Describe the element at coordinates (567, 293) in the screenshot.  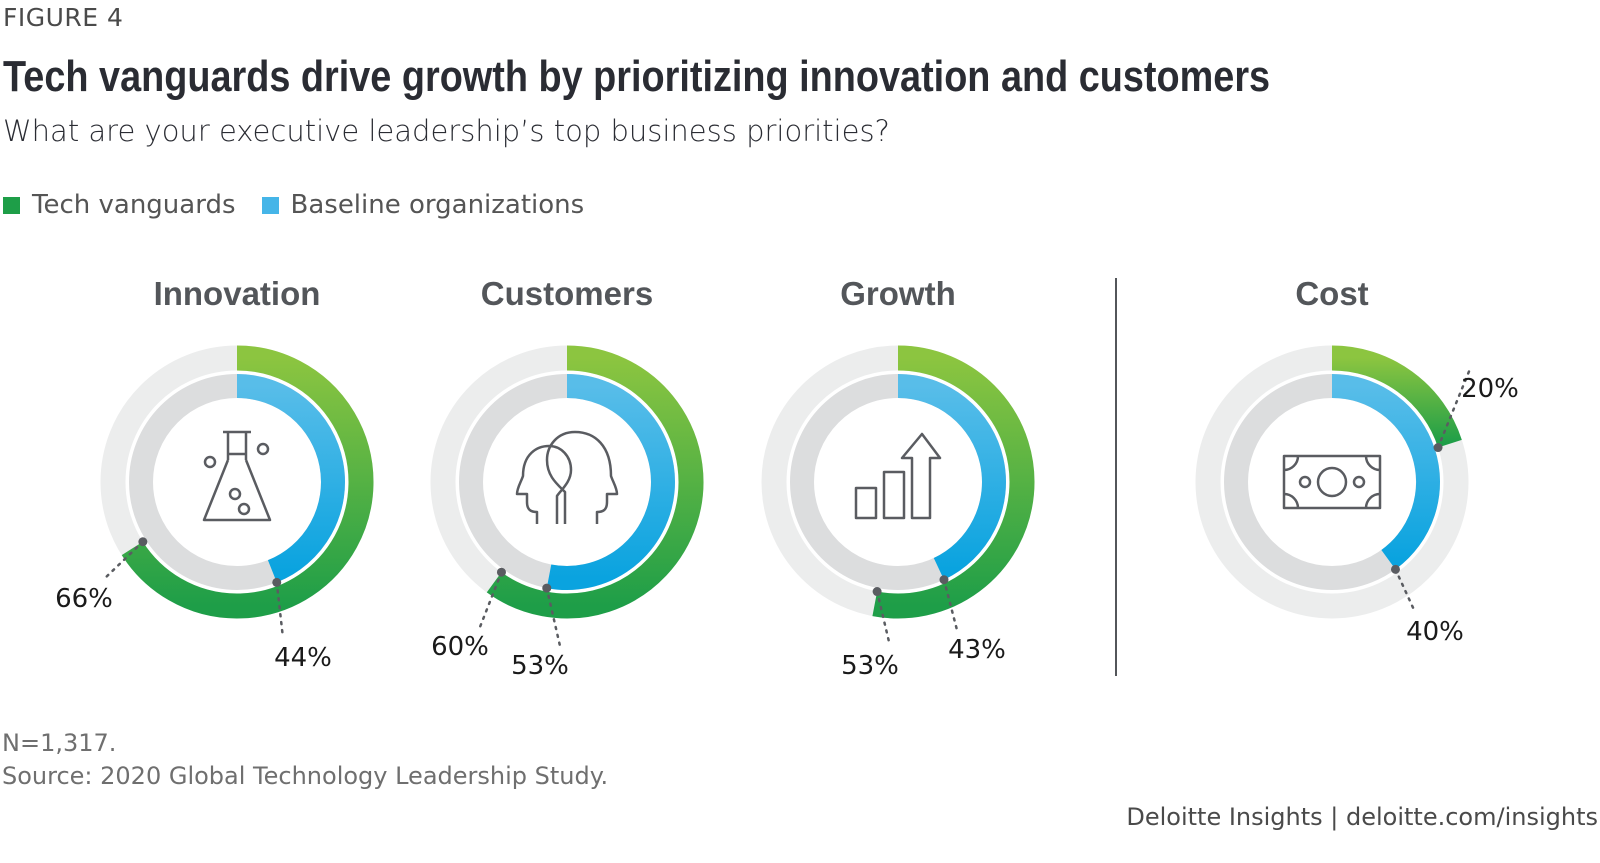
I see `category-title-customers: Customers` at that location.